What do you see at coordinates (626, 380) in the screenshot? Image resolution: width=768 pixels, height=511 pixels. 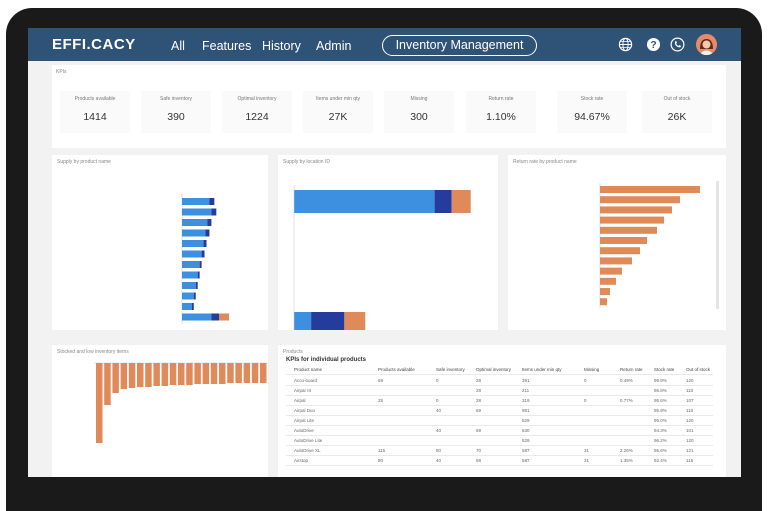 I see `table-cell: 0.49%` at bounding box center [626, 380].